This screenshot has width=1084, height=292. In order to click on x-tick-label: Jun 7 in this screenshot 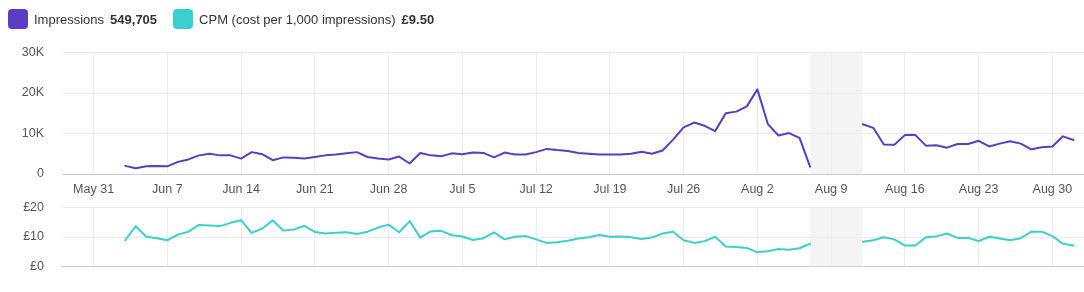, I will do `click(167, 188)`.